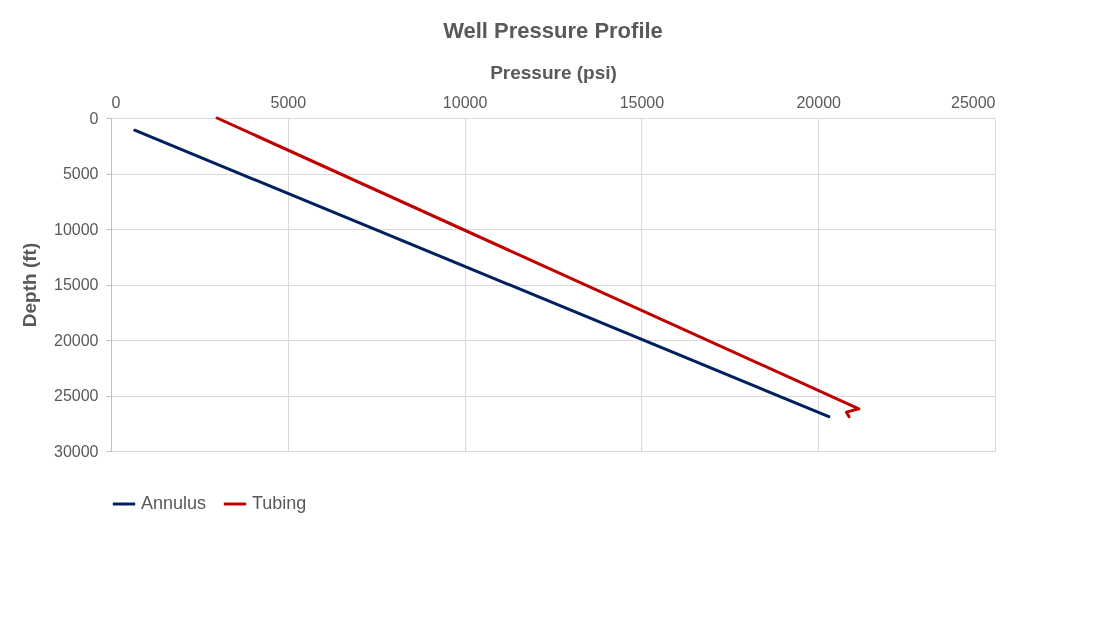 This screenshot has height=634, width=1116. What do you see at coordinates (76, 340) in the screenshot?
I see `y-tick-label: 20000` at bounding box center [76, 340].